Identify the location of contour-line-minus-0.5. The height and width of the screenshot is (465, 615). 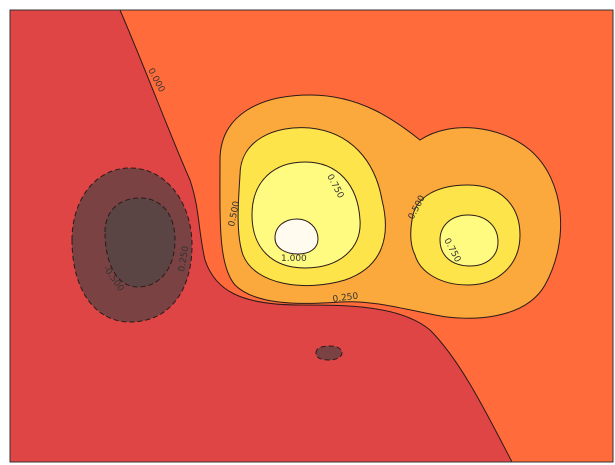
(140, 242).